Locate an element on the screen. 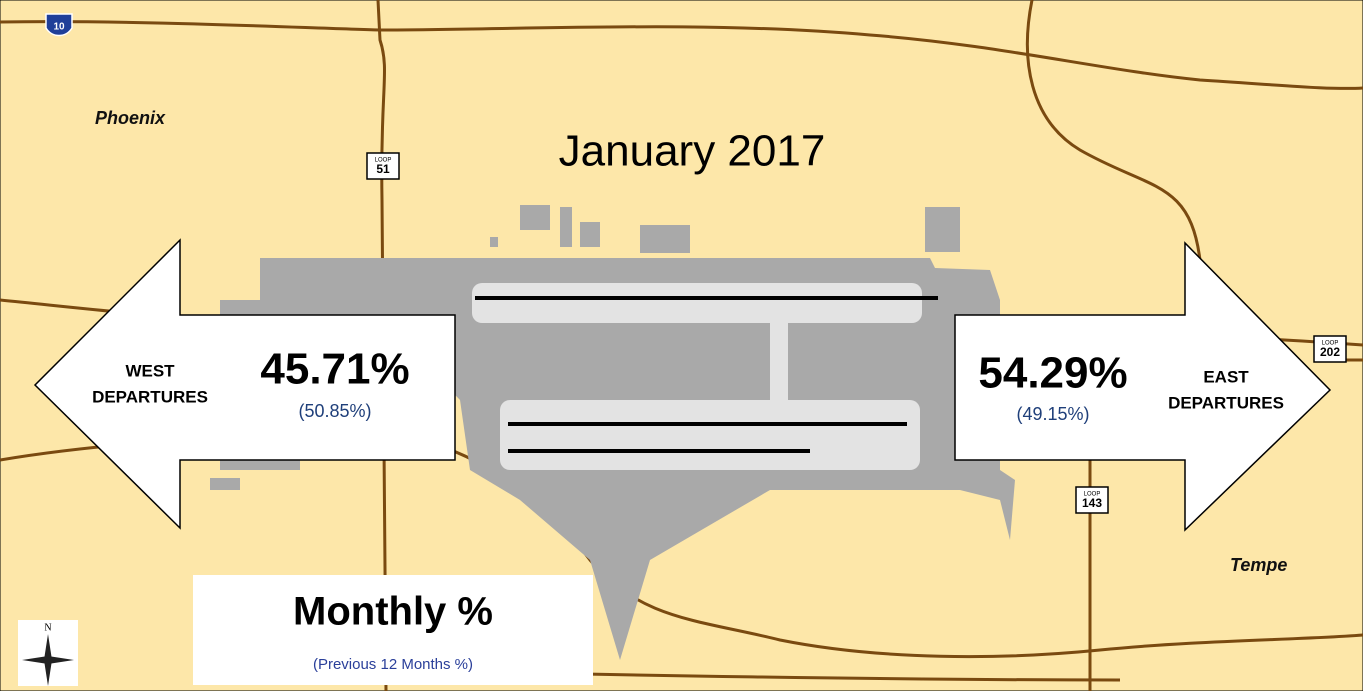 The width and height of the screenshot is (1363, 691). east-label: DEPARTURES is located at coordinates (1226, 402).